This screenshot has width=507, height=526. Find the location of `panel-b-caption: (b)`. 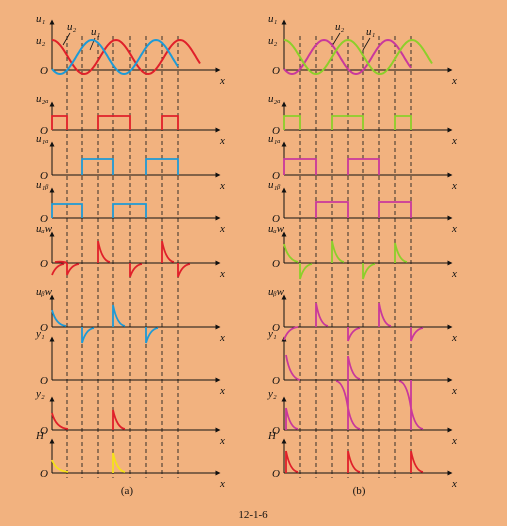

panel-b-caption: (b) is located at coordinates (359, 491).